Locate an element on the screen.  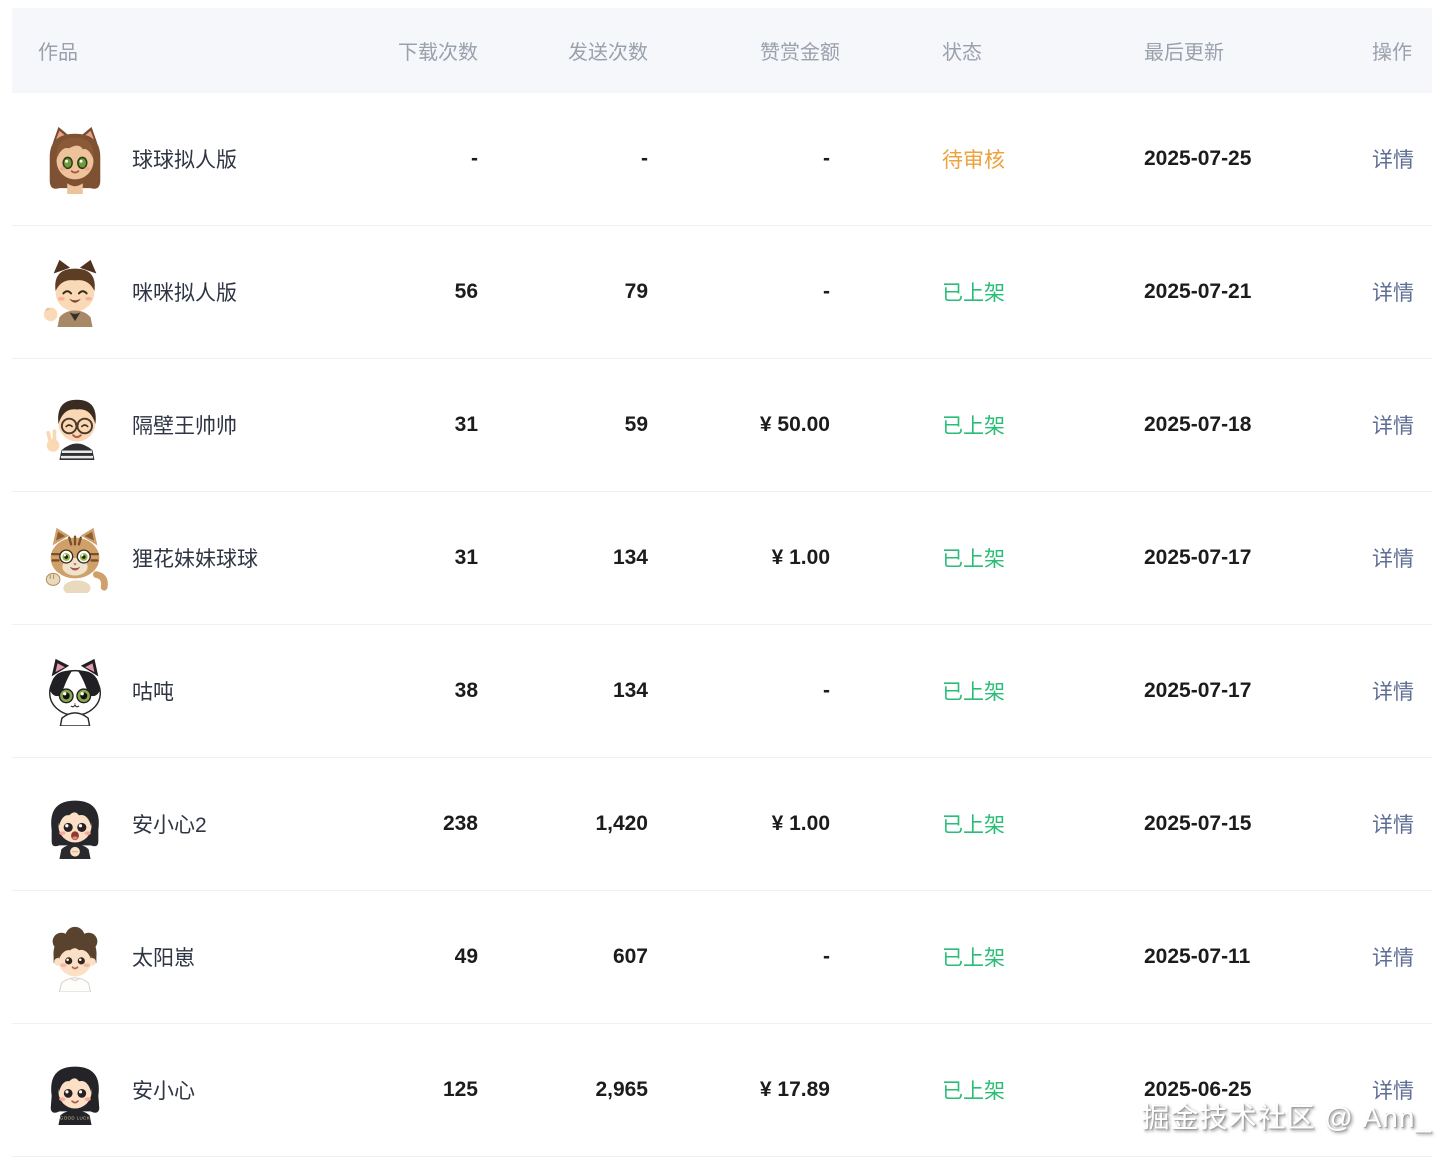
work-name: 咪咪拟人版 is located at coordinates (184, 293).